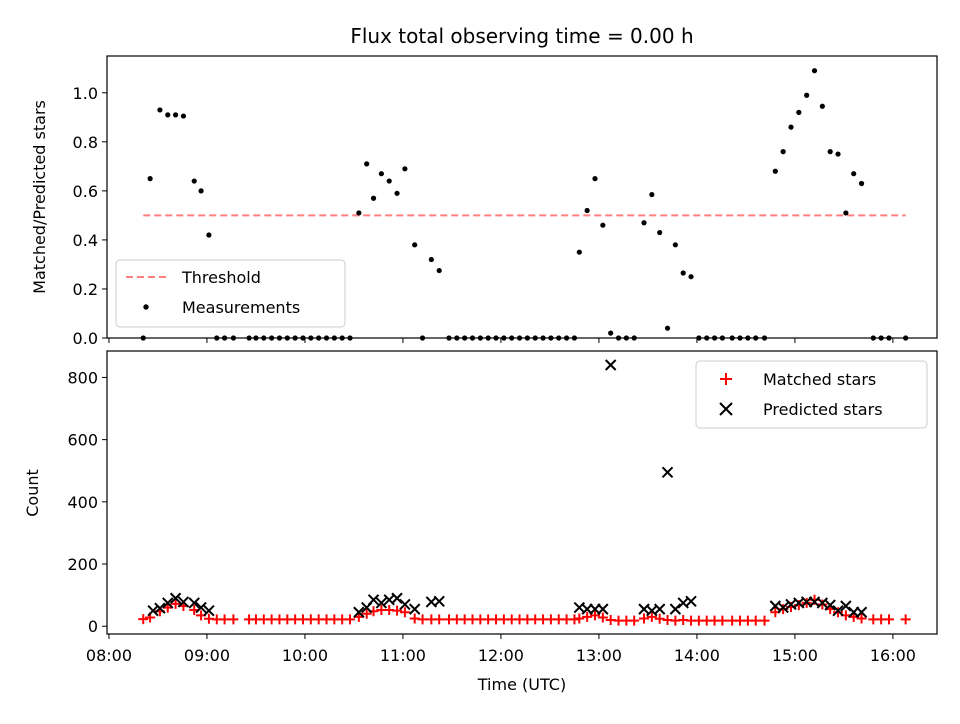 The height and width of the screenshot is (724, 960). I want to click on top-y-tick-label: 0.6, so click(85, 191).